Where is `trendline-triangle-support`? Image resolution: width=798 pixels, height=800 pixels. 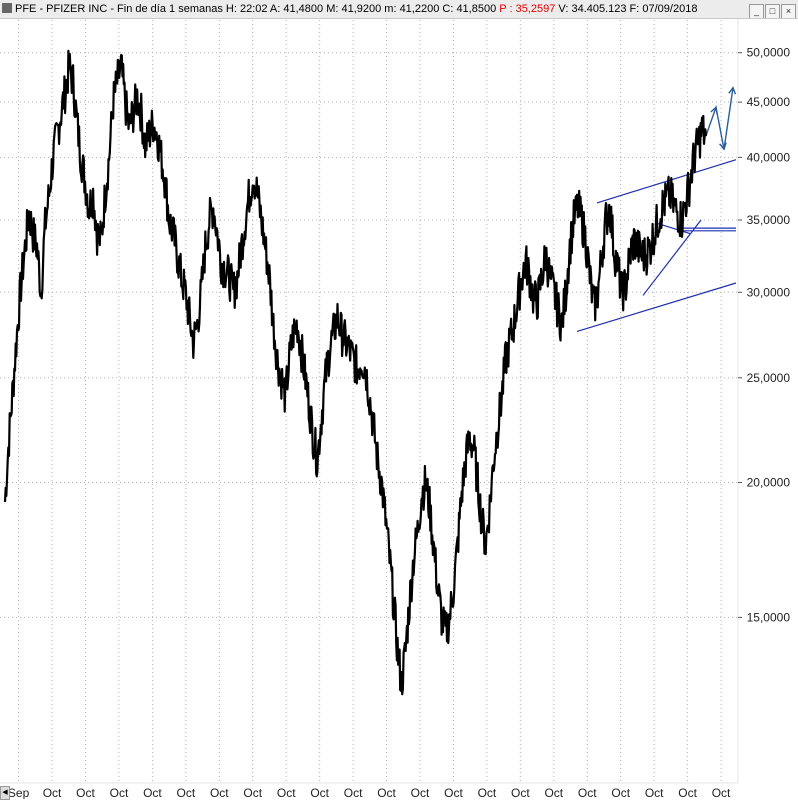 trendline-triangle-support is located at coordinates (672, 257).